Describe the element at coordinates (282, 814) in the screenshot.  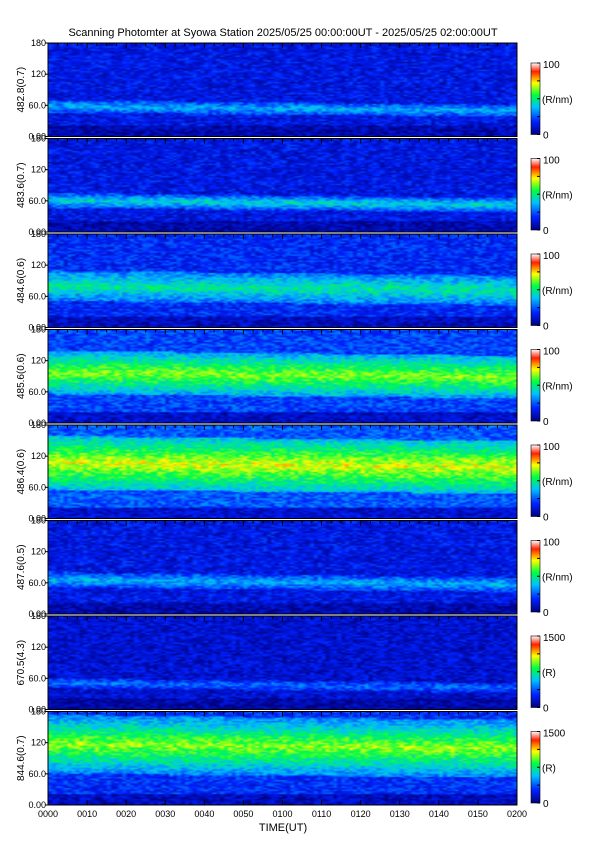
I see `x-tick-label: 0100` at that location.